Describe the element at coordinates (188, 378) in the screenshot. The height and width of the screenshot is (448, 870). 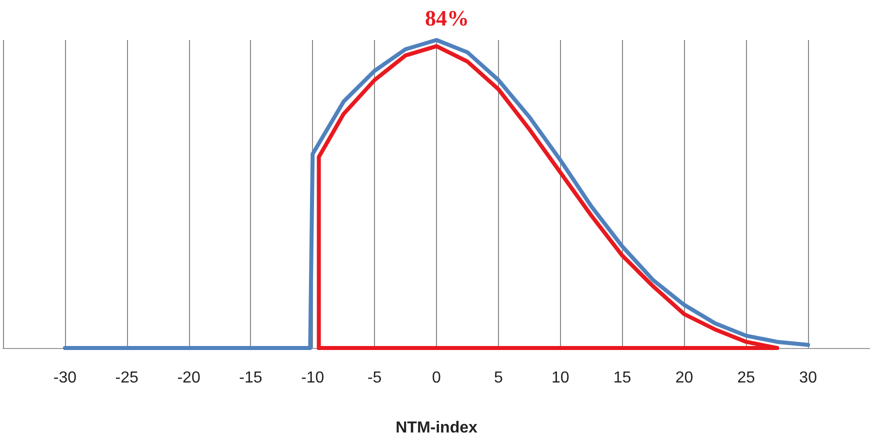
I see `x-tick-label: -20` at that location.